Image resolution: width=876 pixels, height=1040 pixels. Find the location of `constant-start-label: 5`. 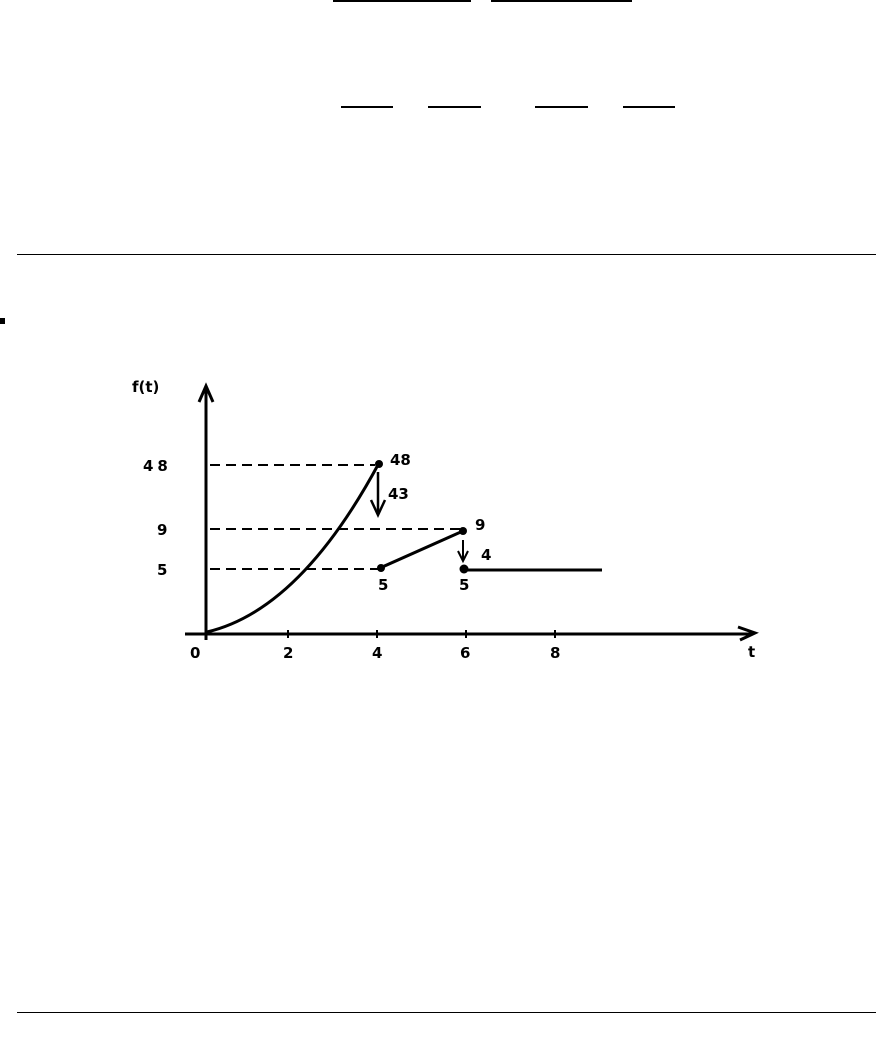

constant-start-label: 5 is located at coordinates (464, 585).